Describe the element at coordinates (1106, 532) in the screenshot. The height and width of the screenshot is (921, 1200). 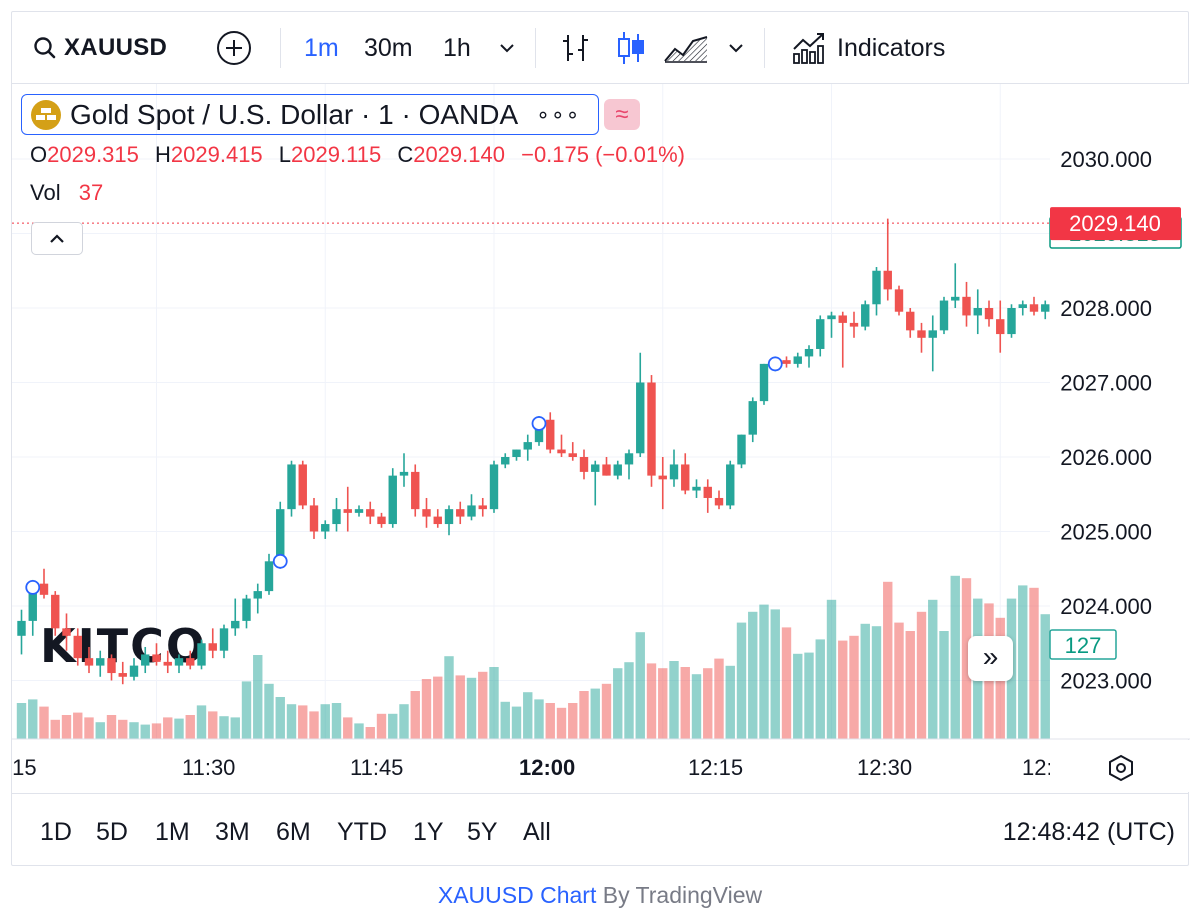
I see `price-tick-label: 2025.000` at that location.